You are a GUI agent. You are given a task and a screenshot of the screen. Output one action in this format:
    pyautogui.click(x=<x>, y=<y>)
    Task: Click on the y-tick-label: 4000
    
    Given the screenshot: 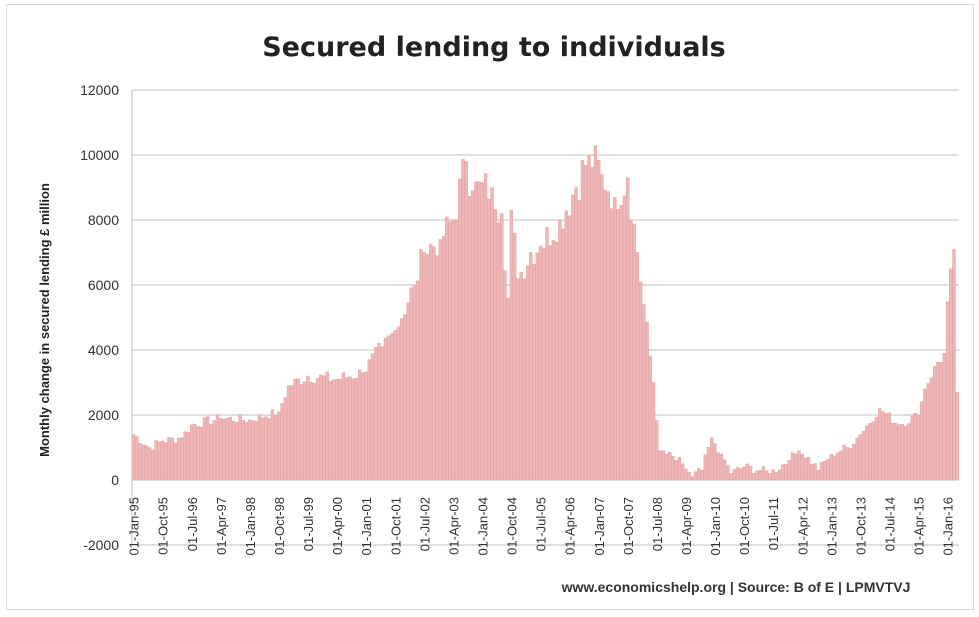 What is the action you would take?
    pyautogui.click(x=103, y=350)
    